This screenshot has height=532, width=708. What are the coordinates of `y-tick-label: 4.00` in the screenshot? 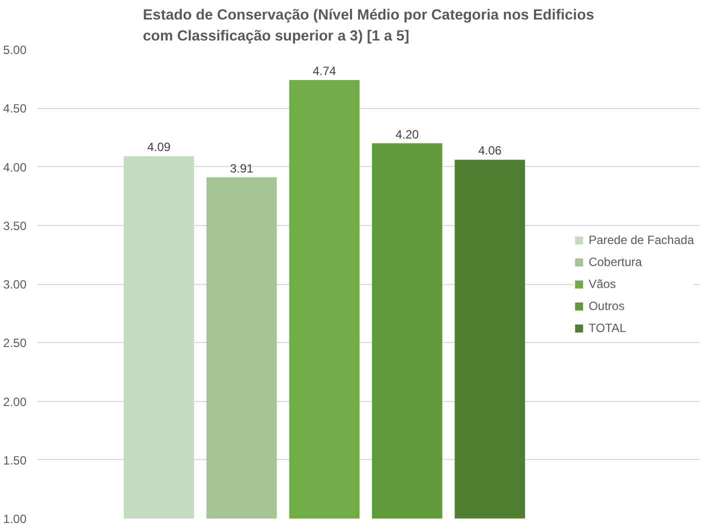 It's located at (15, 167).